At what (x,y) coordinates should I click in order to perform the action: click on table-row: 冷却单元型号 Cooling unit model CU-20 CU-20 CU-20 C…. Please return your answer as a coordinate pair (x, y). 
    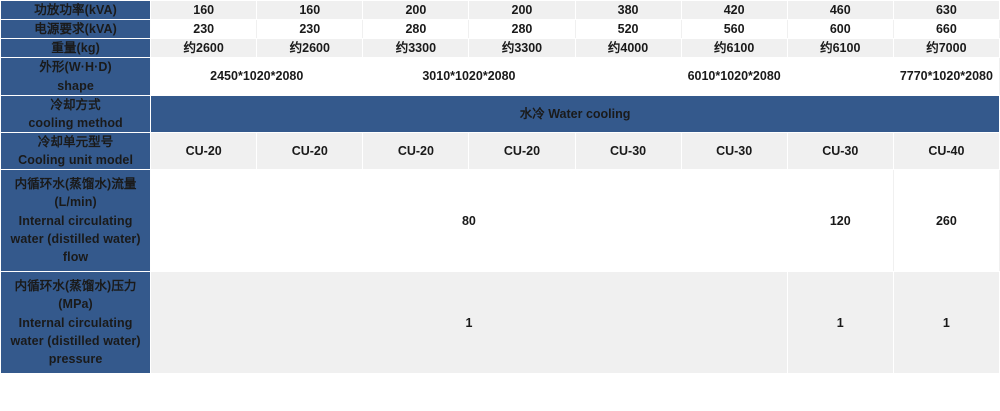
    Looking at the image, I should click on (500, 151).